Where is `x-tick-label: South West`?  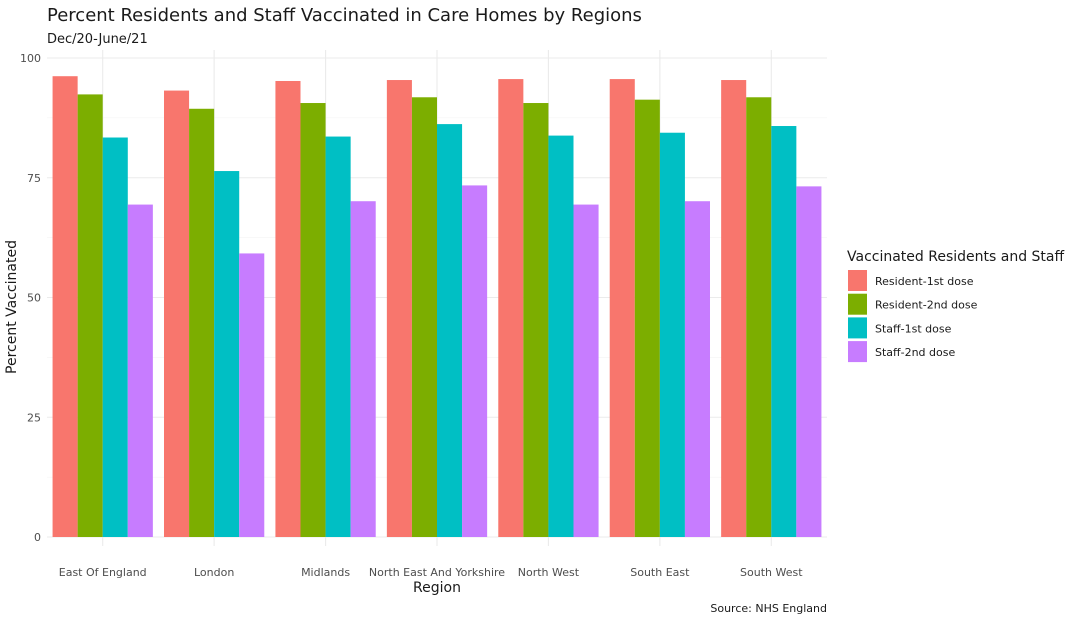
x-tick-label: South West is located at coordinates (771, 572).